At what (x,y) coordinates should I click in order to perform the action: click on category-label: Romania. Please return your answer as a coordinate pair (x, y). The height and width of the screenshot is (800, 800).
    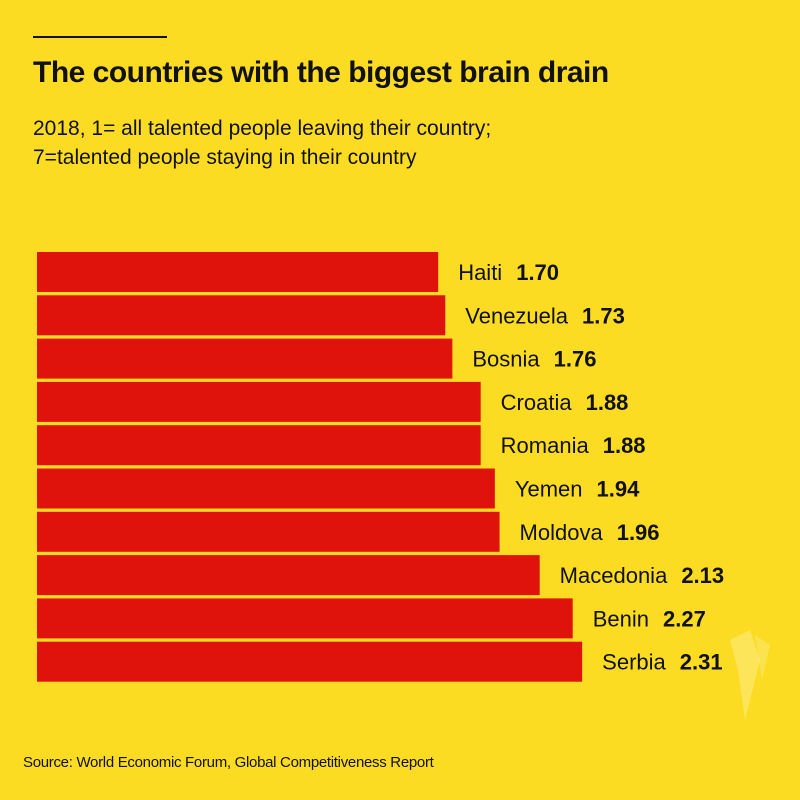
    Looking at the image, I should click on (545, 445).